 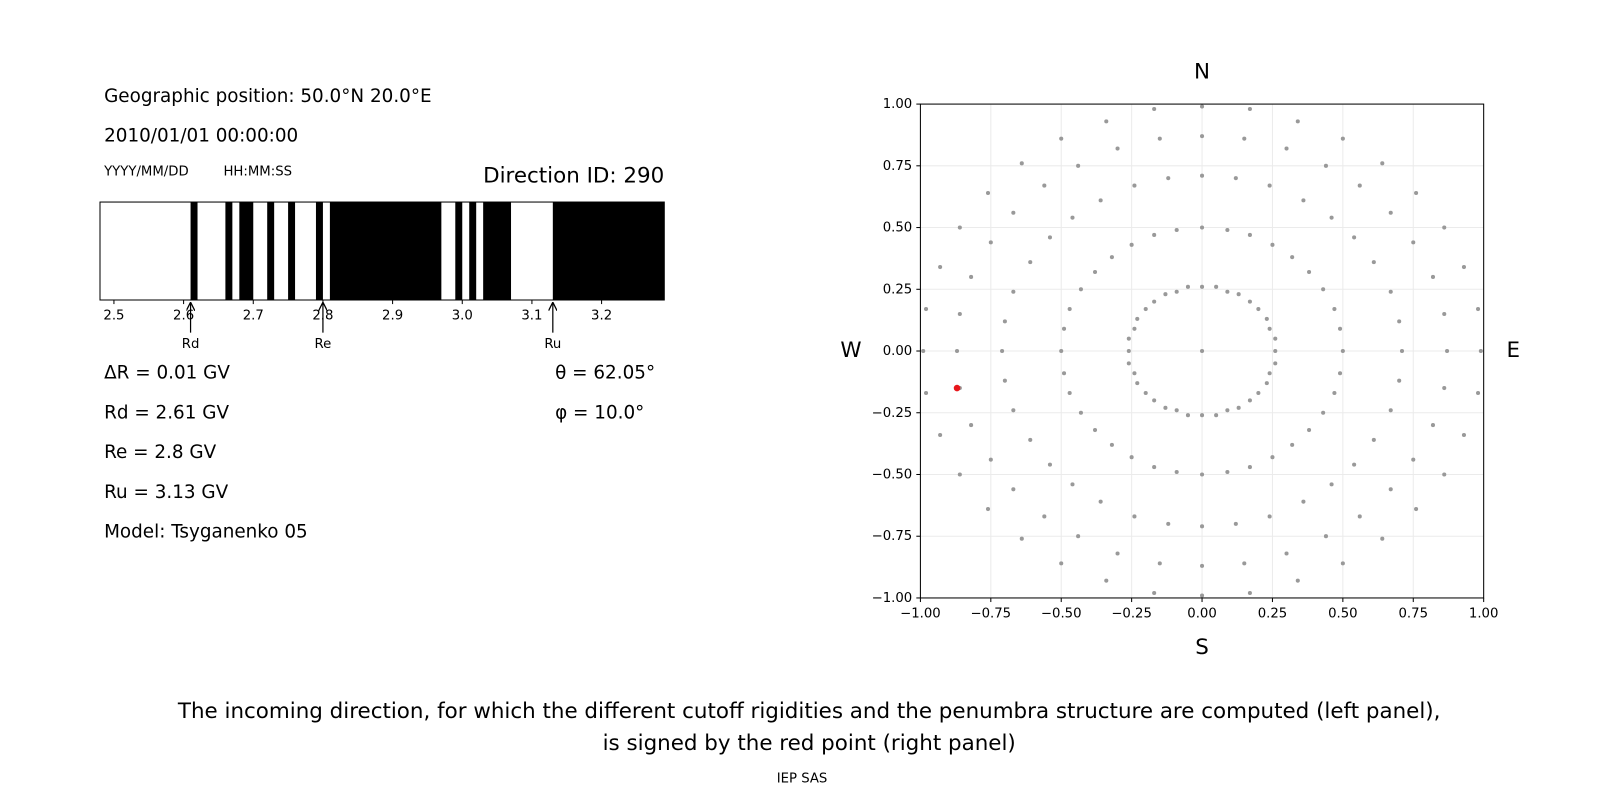 I want to click on rigidity-value: Ru = 3.13 GV, so click(x=166, y=492).